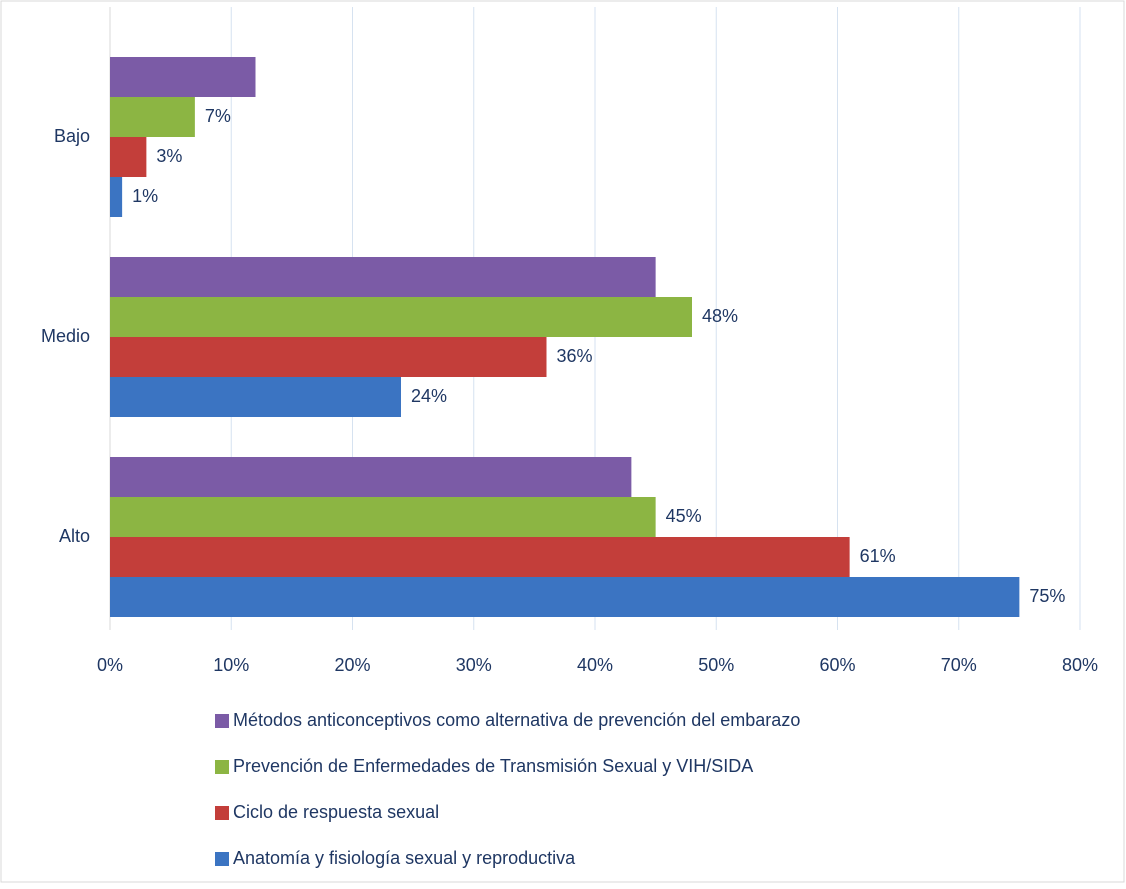  I want to click on data-label: 7%, so click(218, 116).